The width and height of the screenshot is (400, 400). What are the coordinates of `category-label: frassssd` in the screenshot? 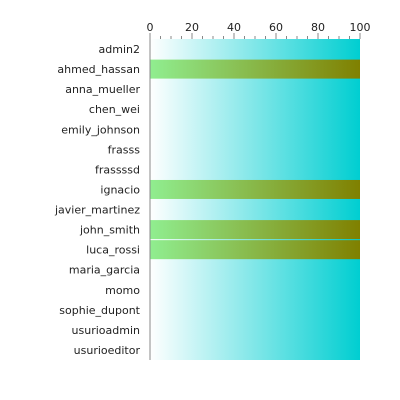 It's located at (117, 169).